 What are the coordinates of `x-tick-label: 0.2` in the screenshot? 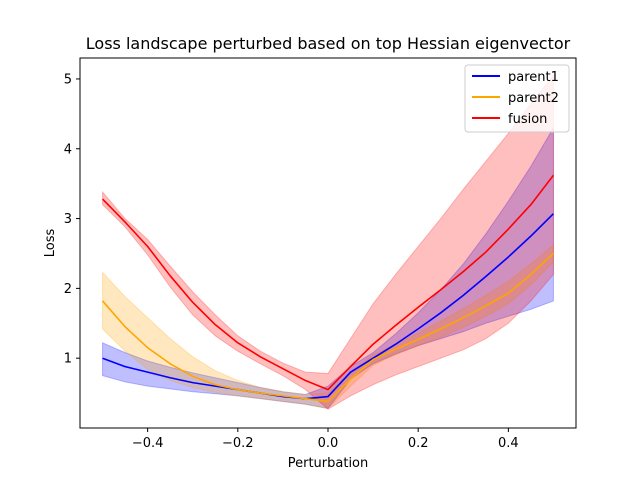 It's located at (418, 443).